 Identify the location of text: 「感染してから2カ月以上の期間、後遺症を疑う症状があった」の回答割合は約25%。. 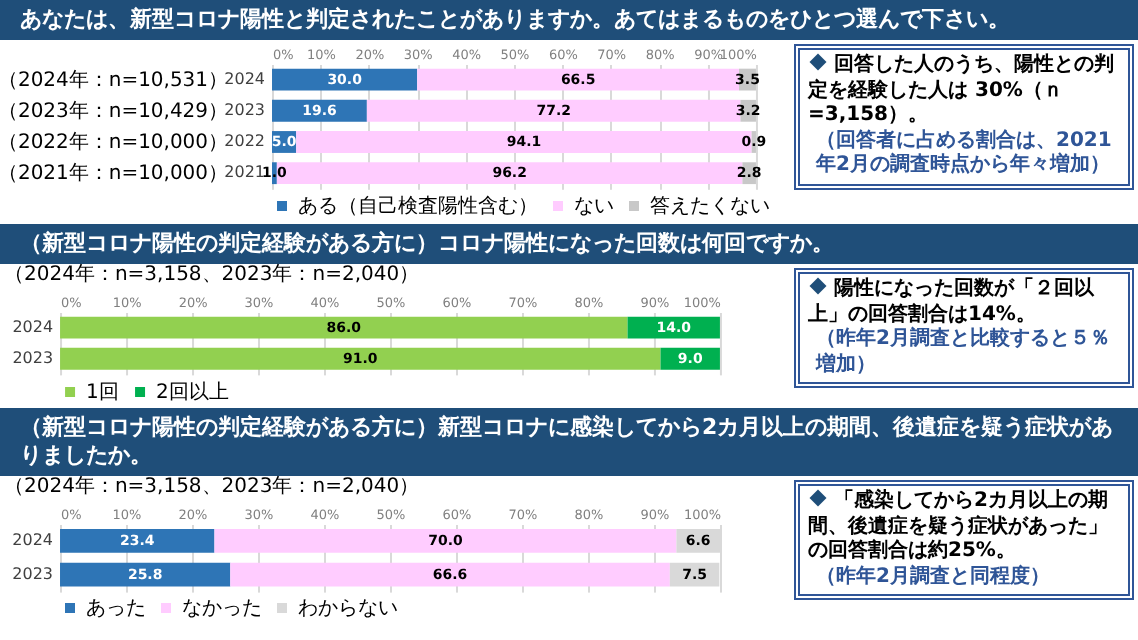
(959, 527).